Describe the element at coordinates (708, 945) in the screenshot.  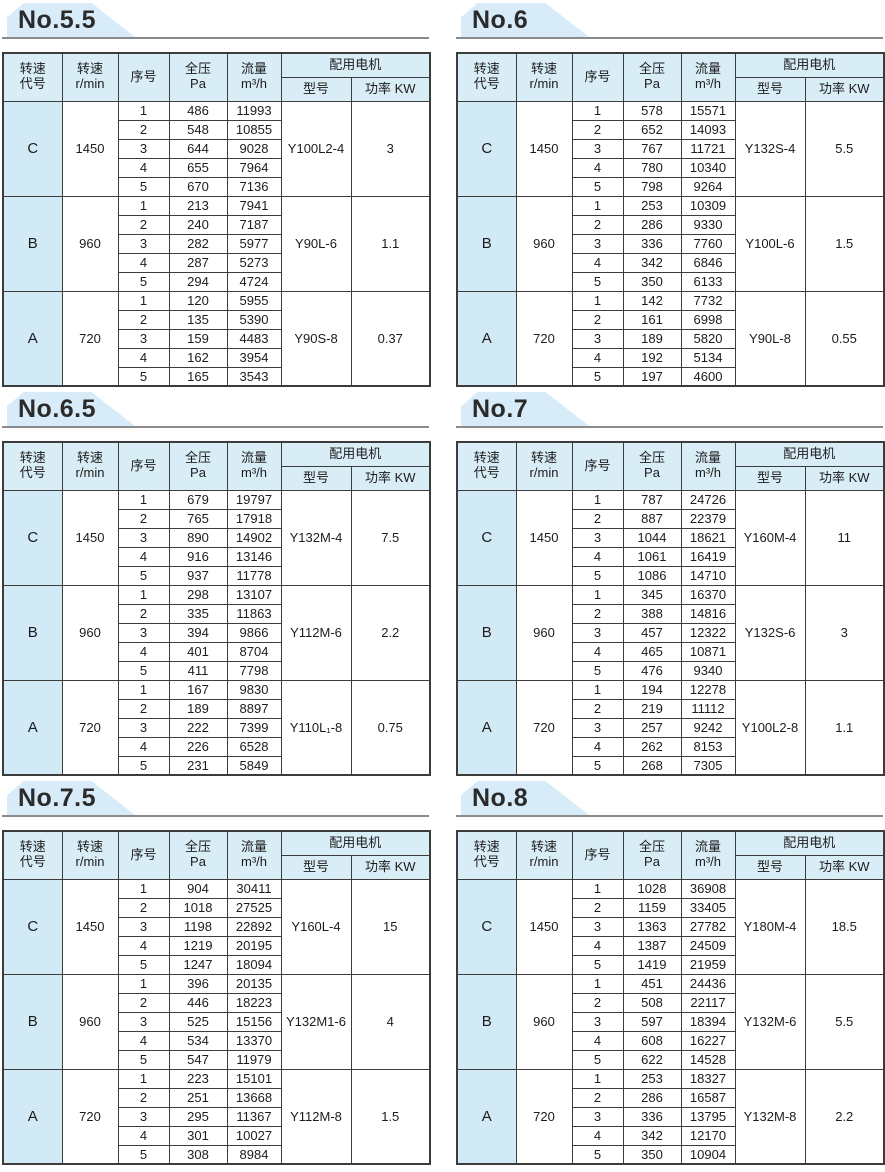
I see `flow-cell: 24509` at that location.